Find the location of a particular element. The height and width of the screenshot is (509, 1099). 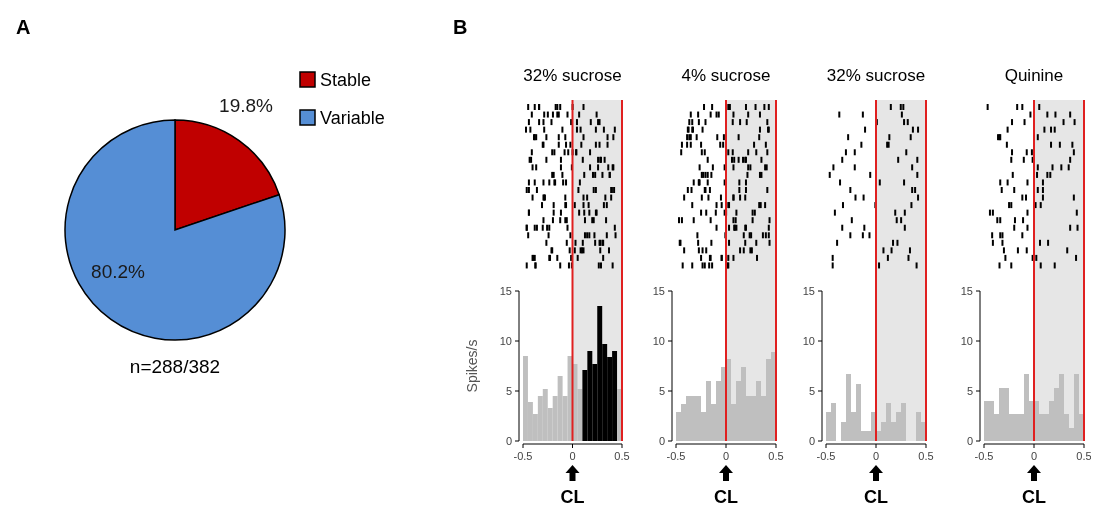

text: n=288/382 is located at coordinates (175, 366).